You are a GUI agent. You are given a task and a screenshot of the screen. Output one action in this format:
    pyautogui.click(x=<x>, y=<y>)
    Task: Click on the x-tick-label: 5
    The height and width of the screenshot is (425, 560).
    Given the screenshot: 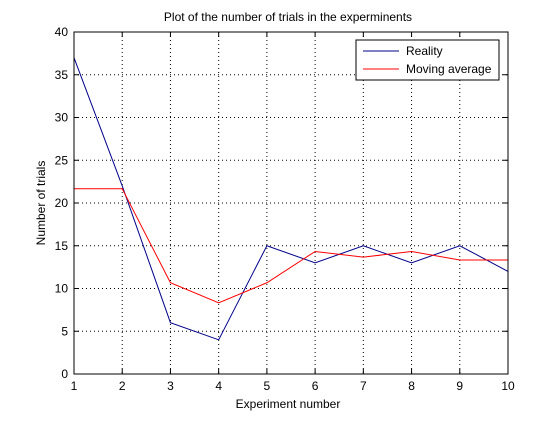 What is the action you would take?
    pyautogui.click(x=267, y=386)
    